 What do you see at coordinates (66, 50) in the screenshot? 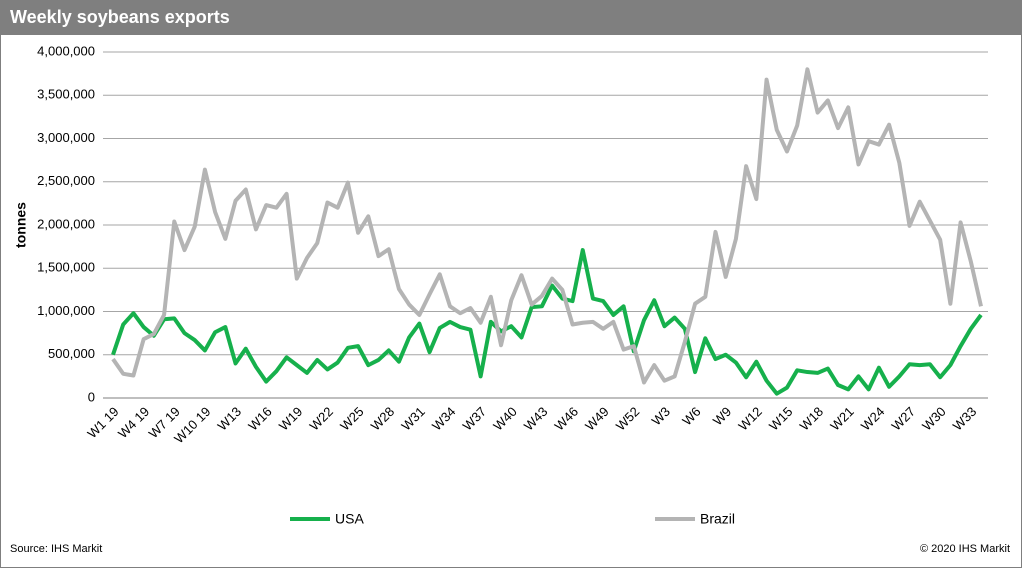
I see `y-tick-label: 4,000,000` at bounding box center [66, 50].